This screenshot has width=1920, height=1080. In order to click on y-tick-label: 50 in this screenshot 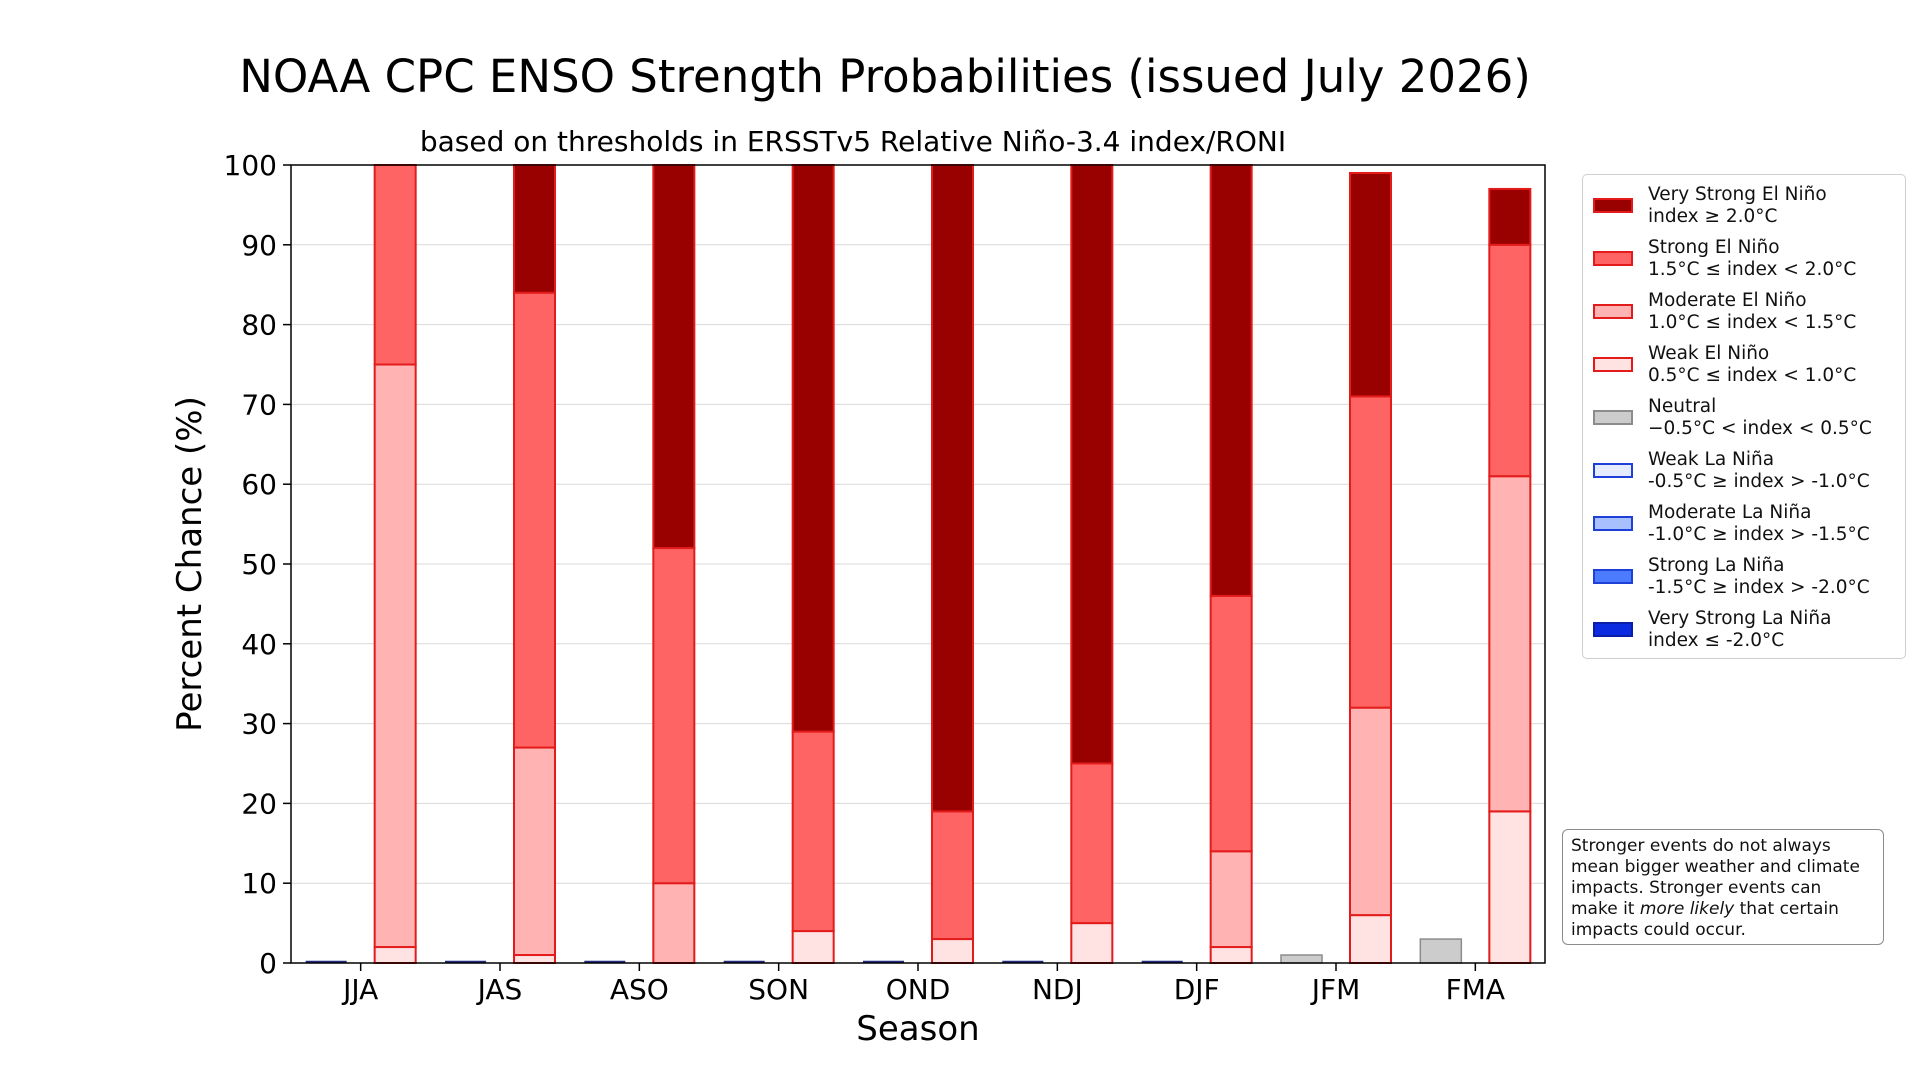, I will do `click(259, 564)`.